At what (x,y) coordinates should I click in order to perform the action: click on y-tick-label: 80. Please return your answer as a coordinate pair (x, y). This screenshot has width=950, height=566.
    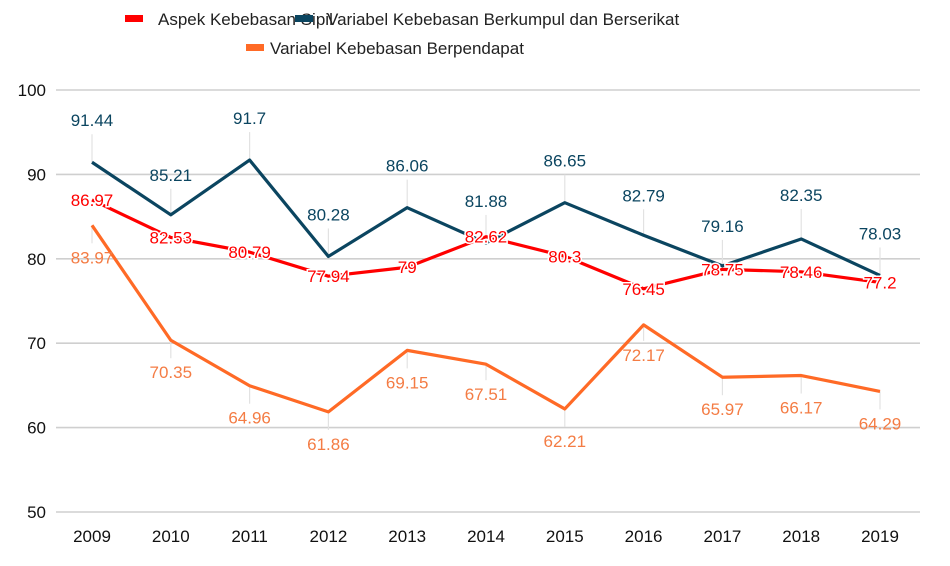
    Looking at the image, I should click on (36, 259).